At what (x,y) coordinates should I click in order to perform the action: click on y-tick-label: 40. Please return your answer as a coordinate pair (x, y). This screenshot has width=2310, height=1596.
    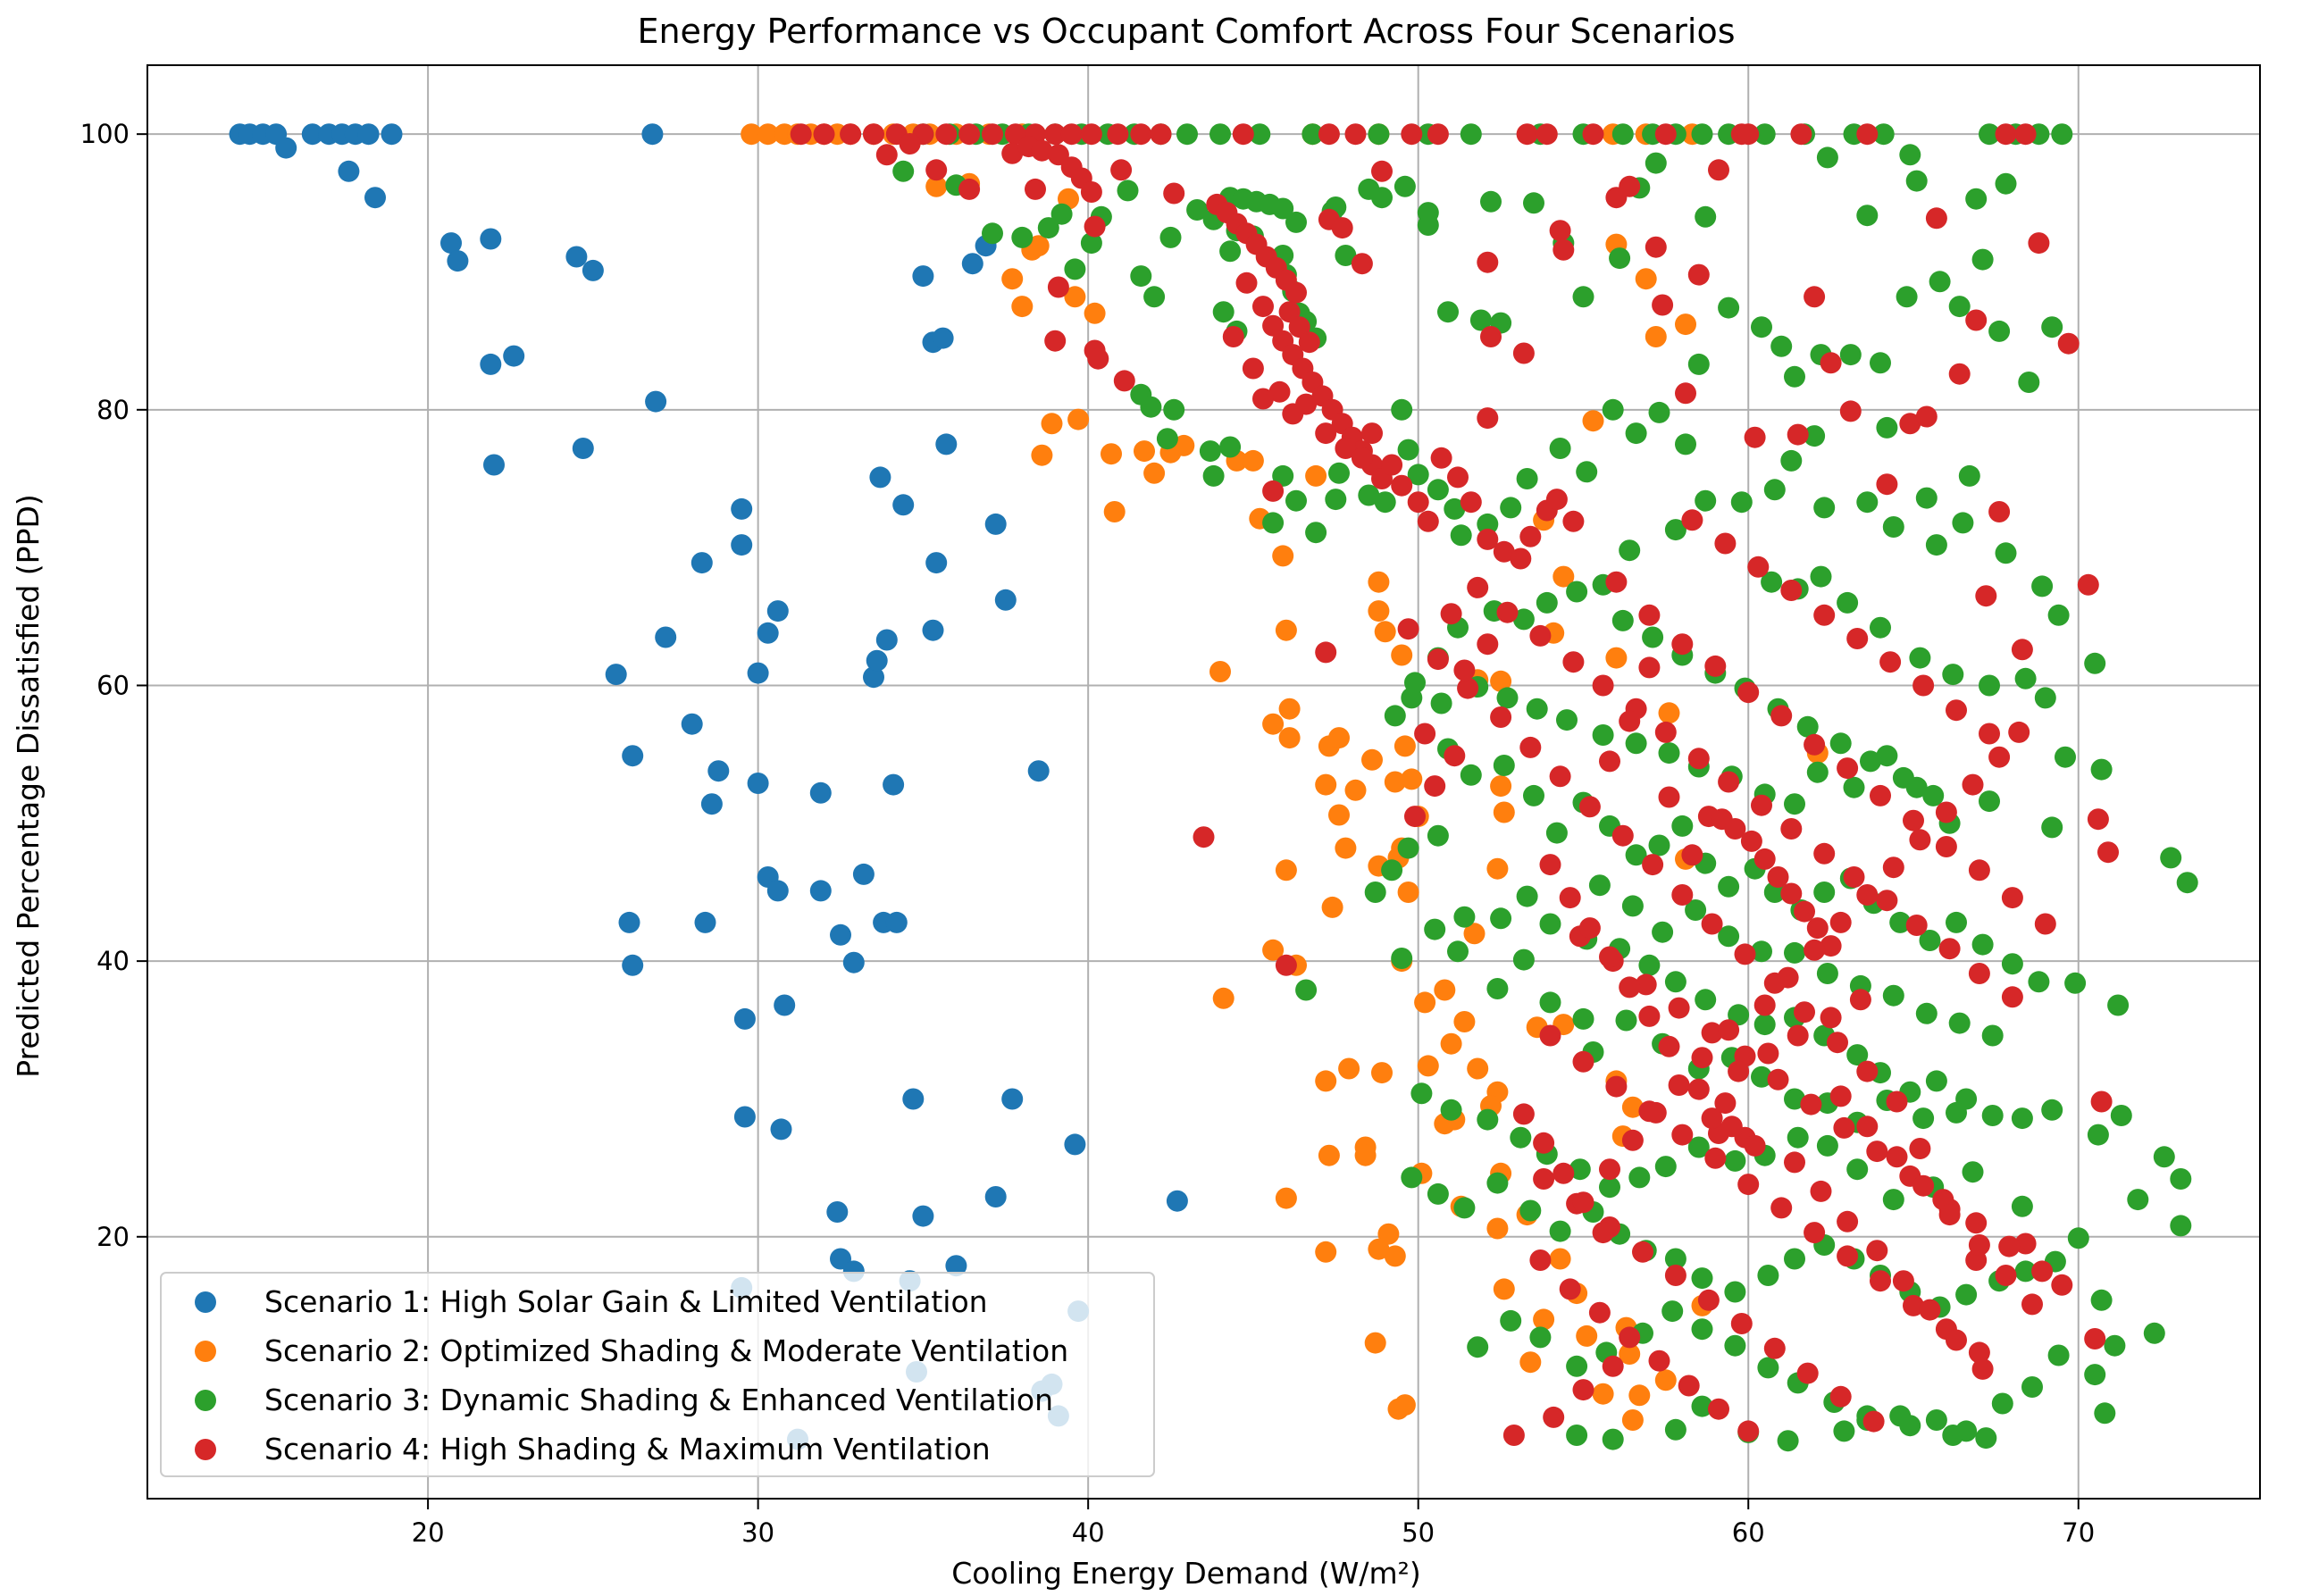
    Looking at the image, I should click on (113, 961).